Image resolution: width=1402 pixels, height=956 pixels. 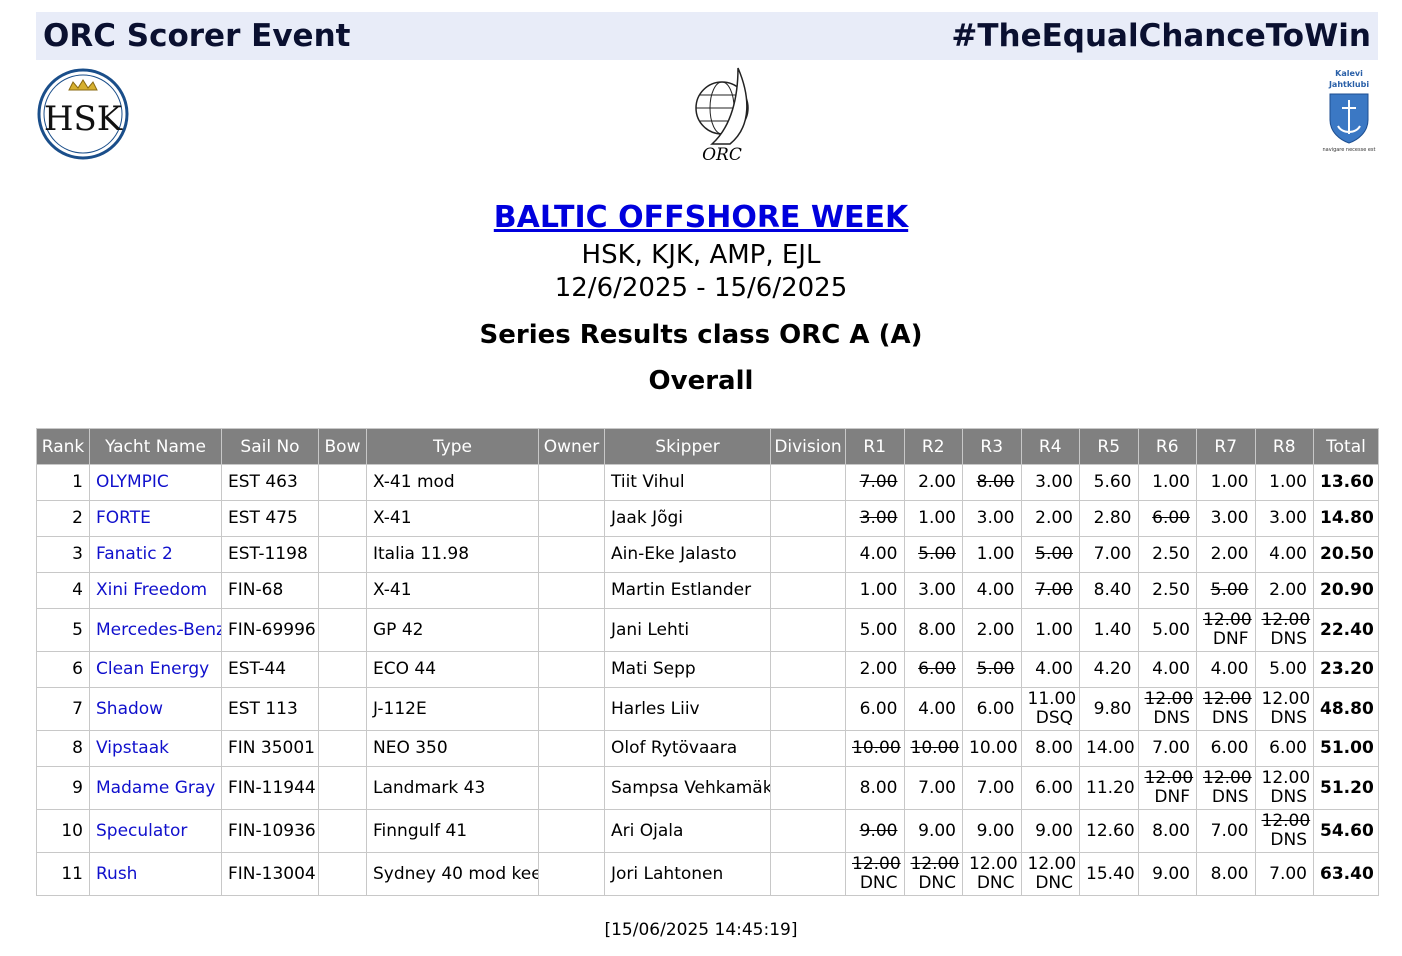 I want to click on sail-cell: FIN 35001, so click(x=270, y=748).